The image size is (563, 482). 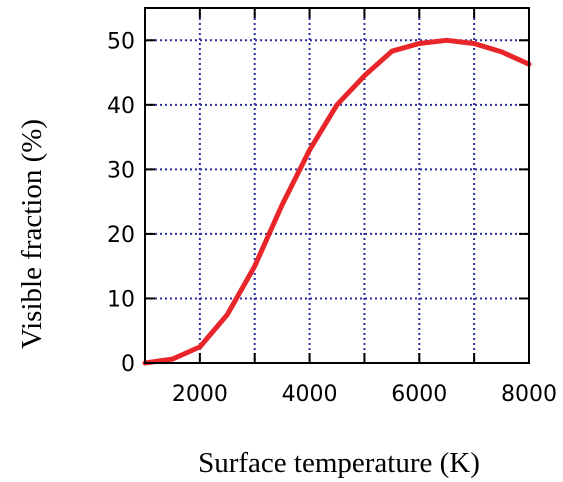 What do you see at coordinates (121, 170) in the screenshot?
I see `y-tick-label: 30` at bounding box center [121, 170].